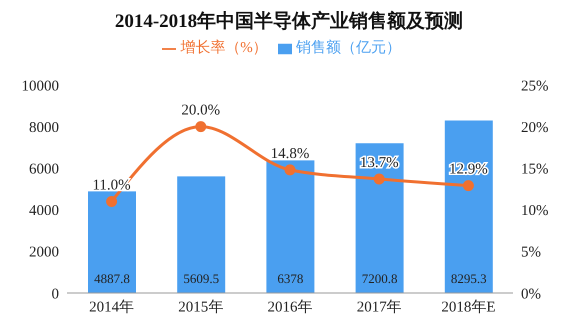 This screenshot has width=578, height=328. I want to click on data-label: 12.9%, so click(468, 170).